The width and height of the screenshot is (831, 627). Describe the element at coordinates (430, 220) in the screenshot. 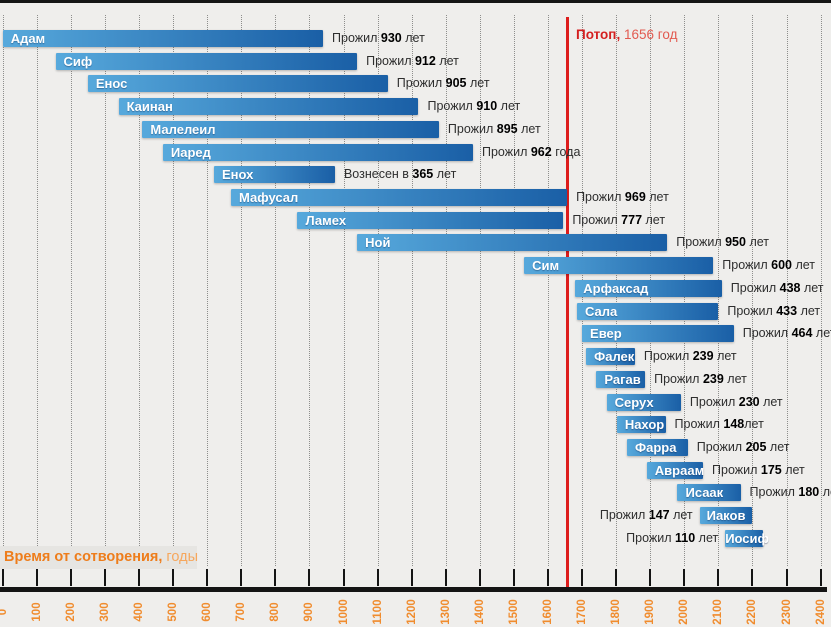

I see `timeline-bar: Ламех` at that location.